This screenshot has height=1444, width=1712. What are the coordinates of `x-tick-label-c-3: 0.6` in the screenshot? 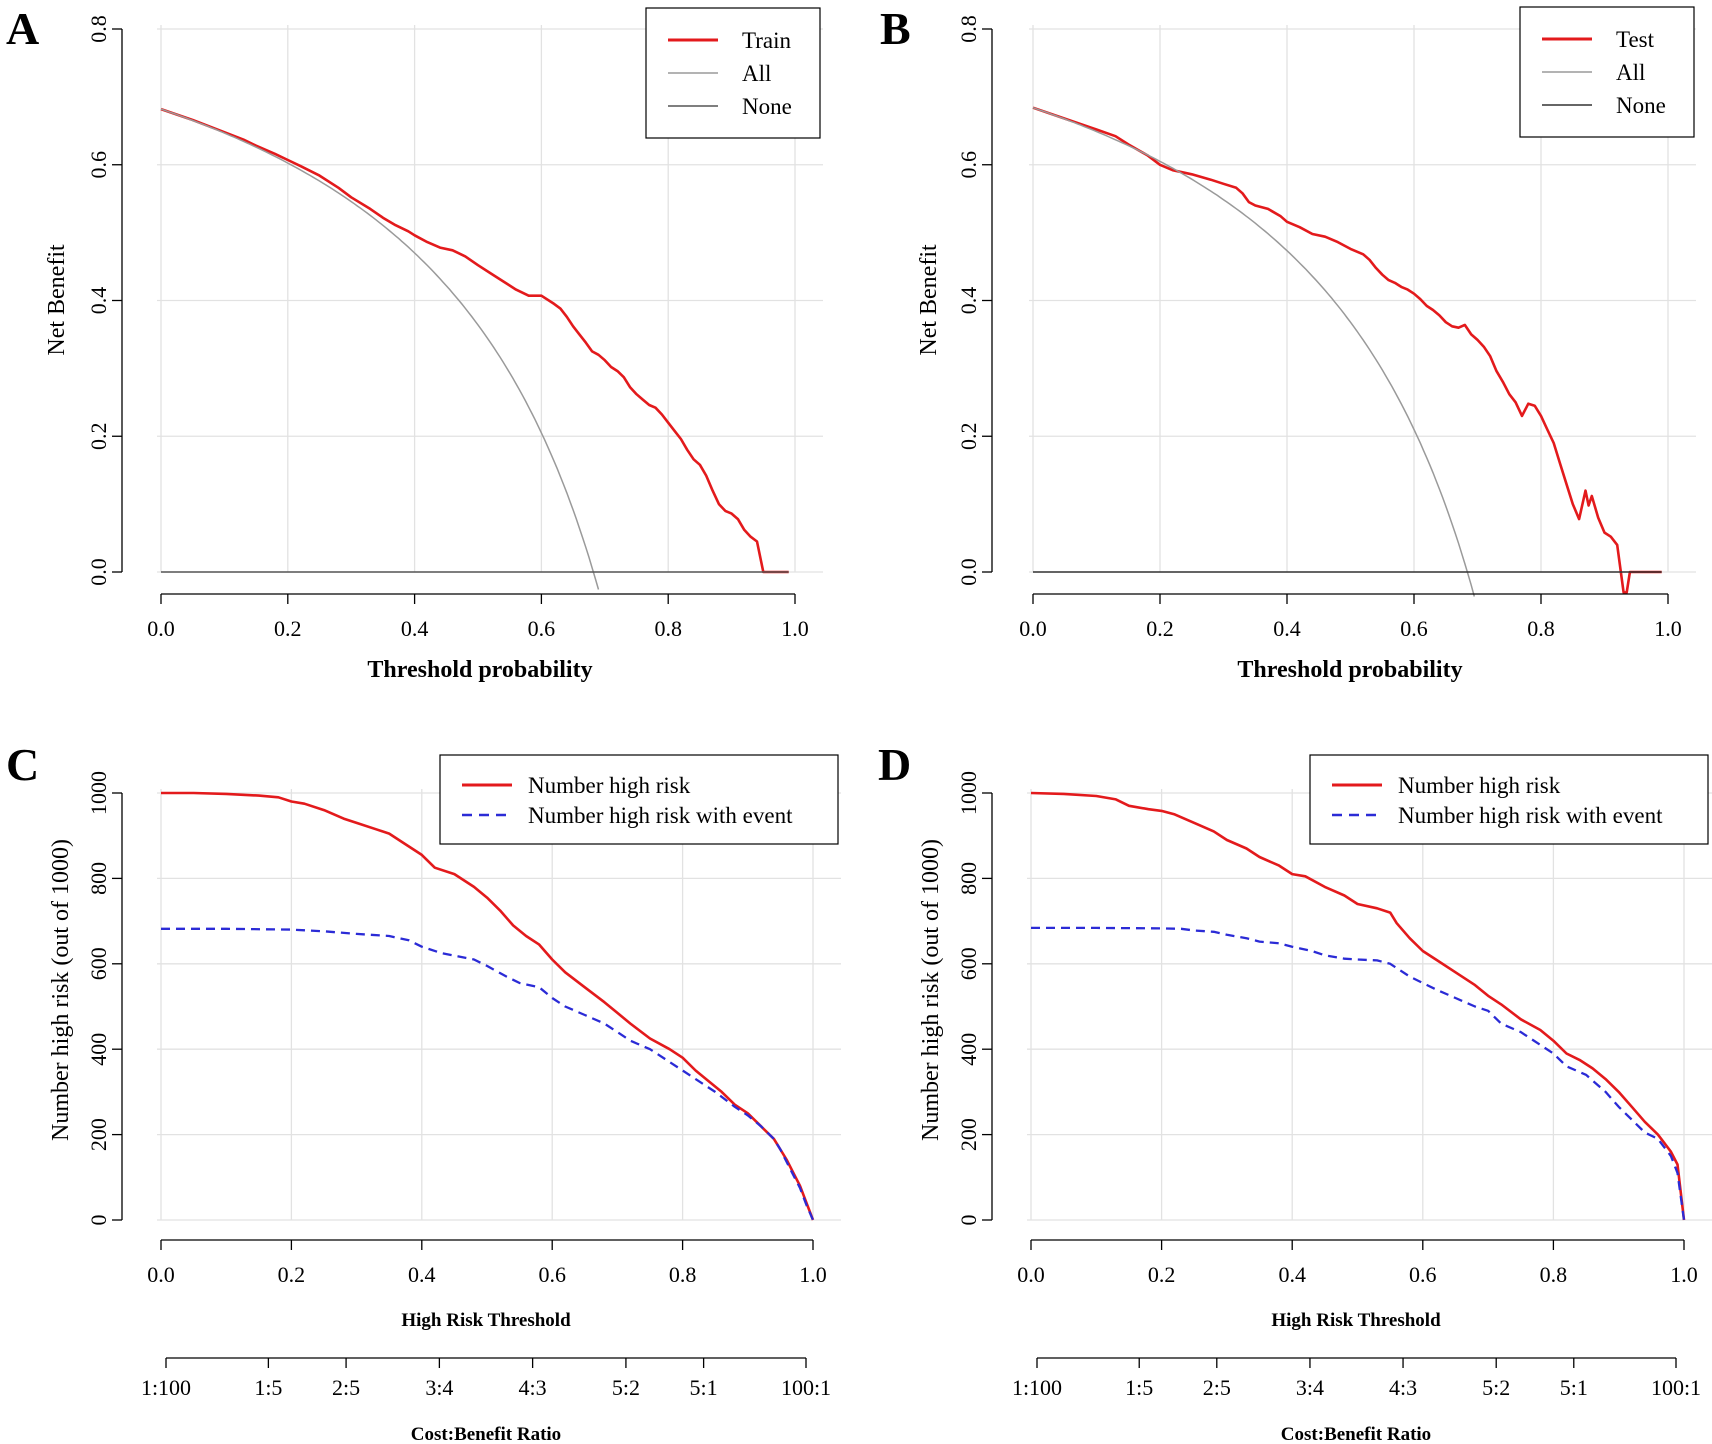 It's located at (552, 1274).